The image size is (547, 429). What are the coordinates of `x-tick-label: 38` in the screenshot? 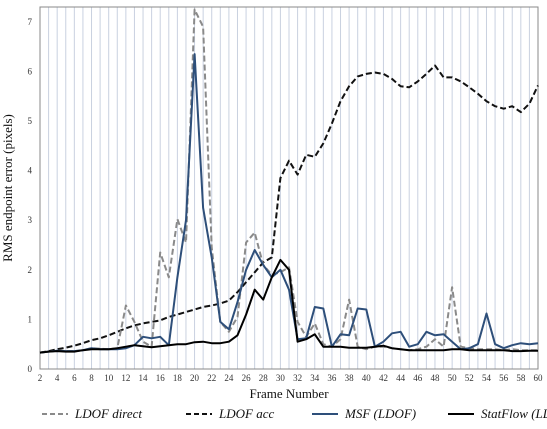 It's located at (350, 378).